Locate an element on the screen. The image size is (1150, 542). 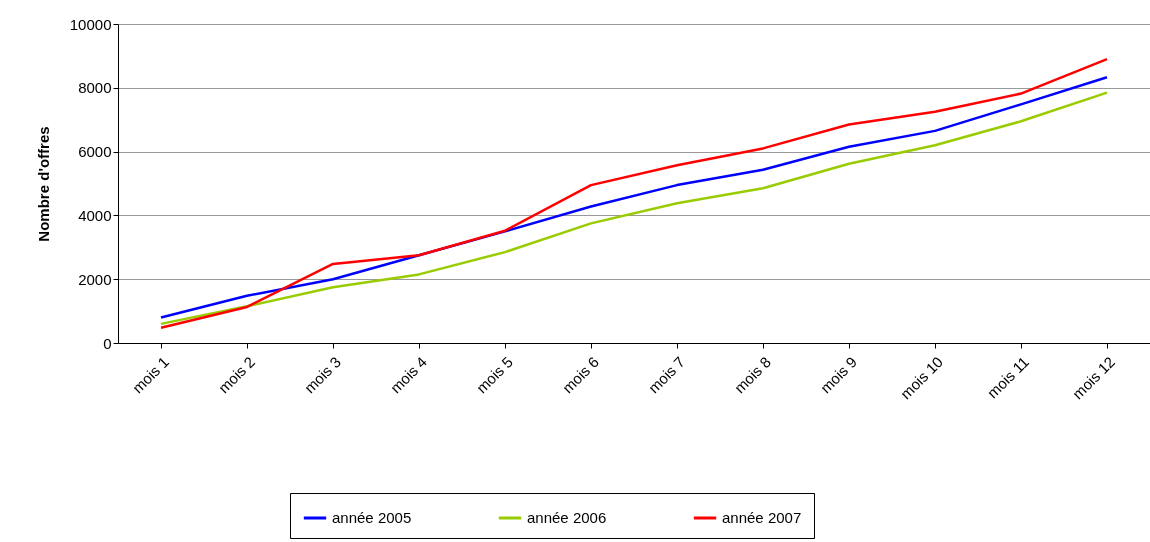
y-tick-label: 0 is located at coordinates (107, 343).